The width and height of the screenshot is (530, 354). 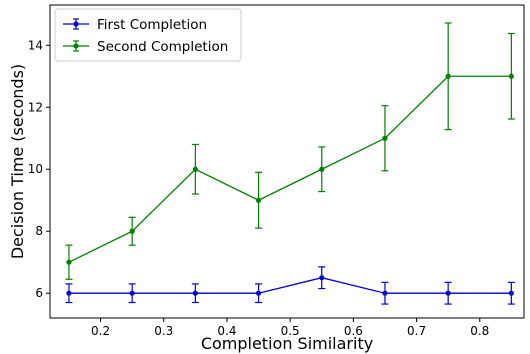 What do you see at coordinates (416, 331) in the screenshot?
I see `x-tick-label: 0.7` at bounding box center [416, 331].